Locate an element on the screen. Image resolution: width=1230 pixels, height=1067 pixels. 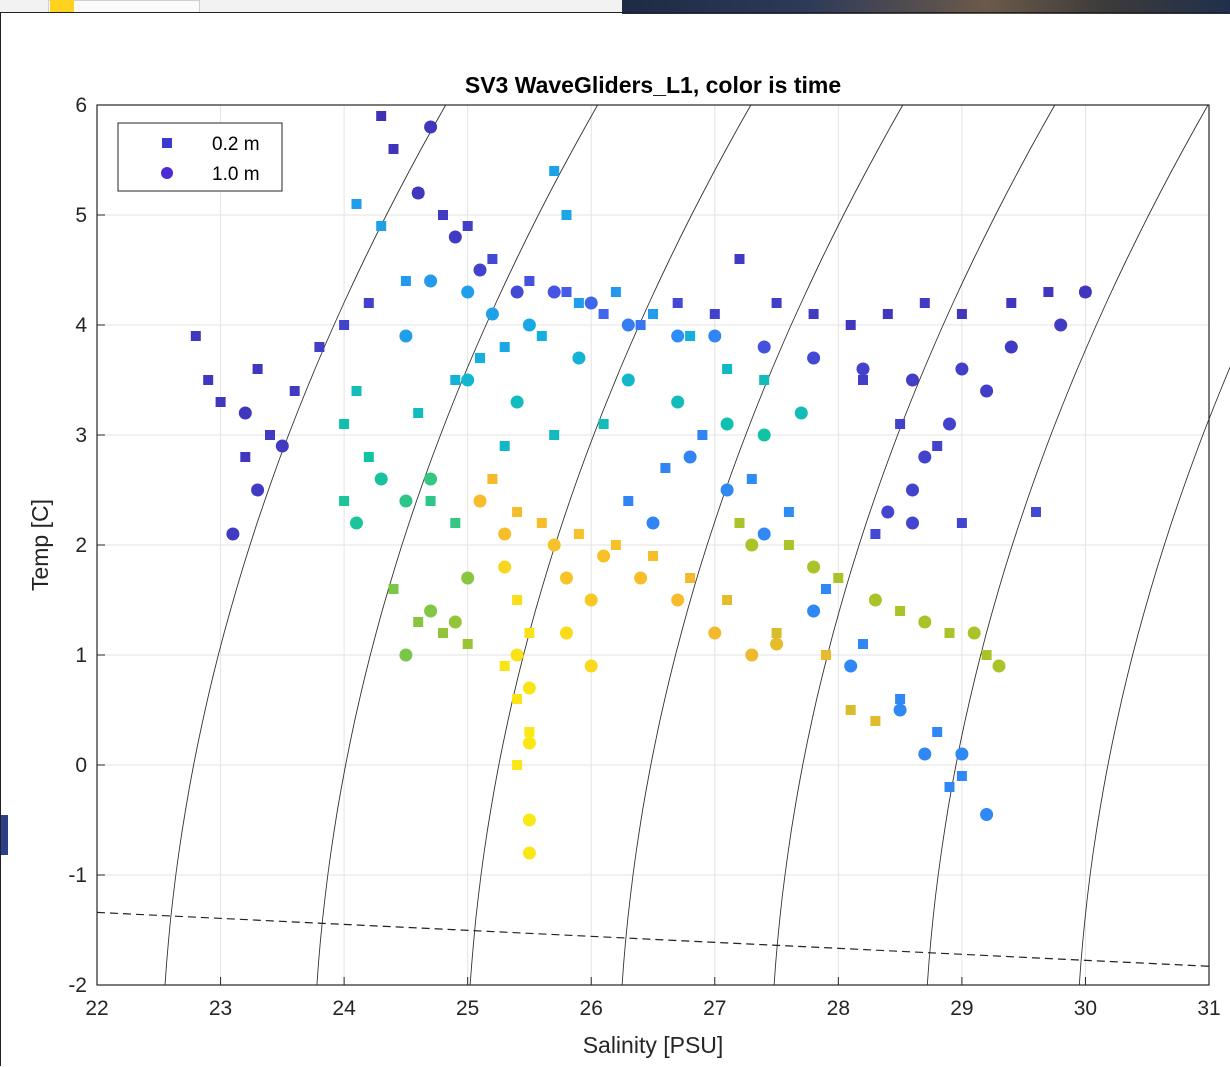
legend-box is located at coordinates (200, 157).